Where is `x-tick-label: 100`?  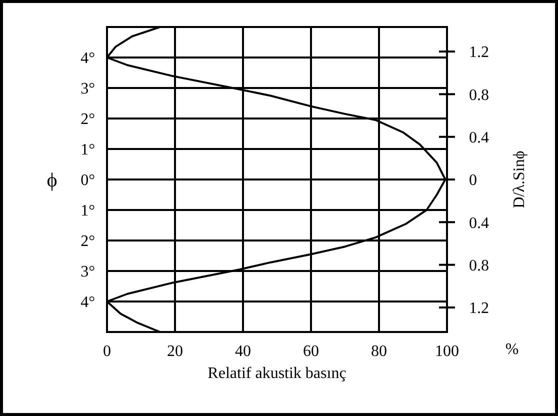 x-tick-label: 100 is located at coordinates (447, 351).